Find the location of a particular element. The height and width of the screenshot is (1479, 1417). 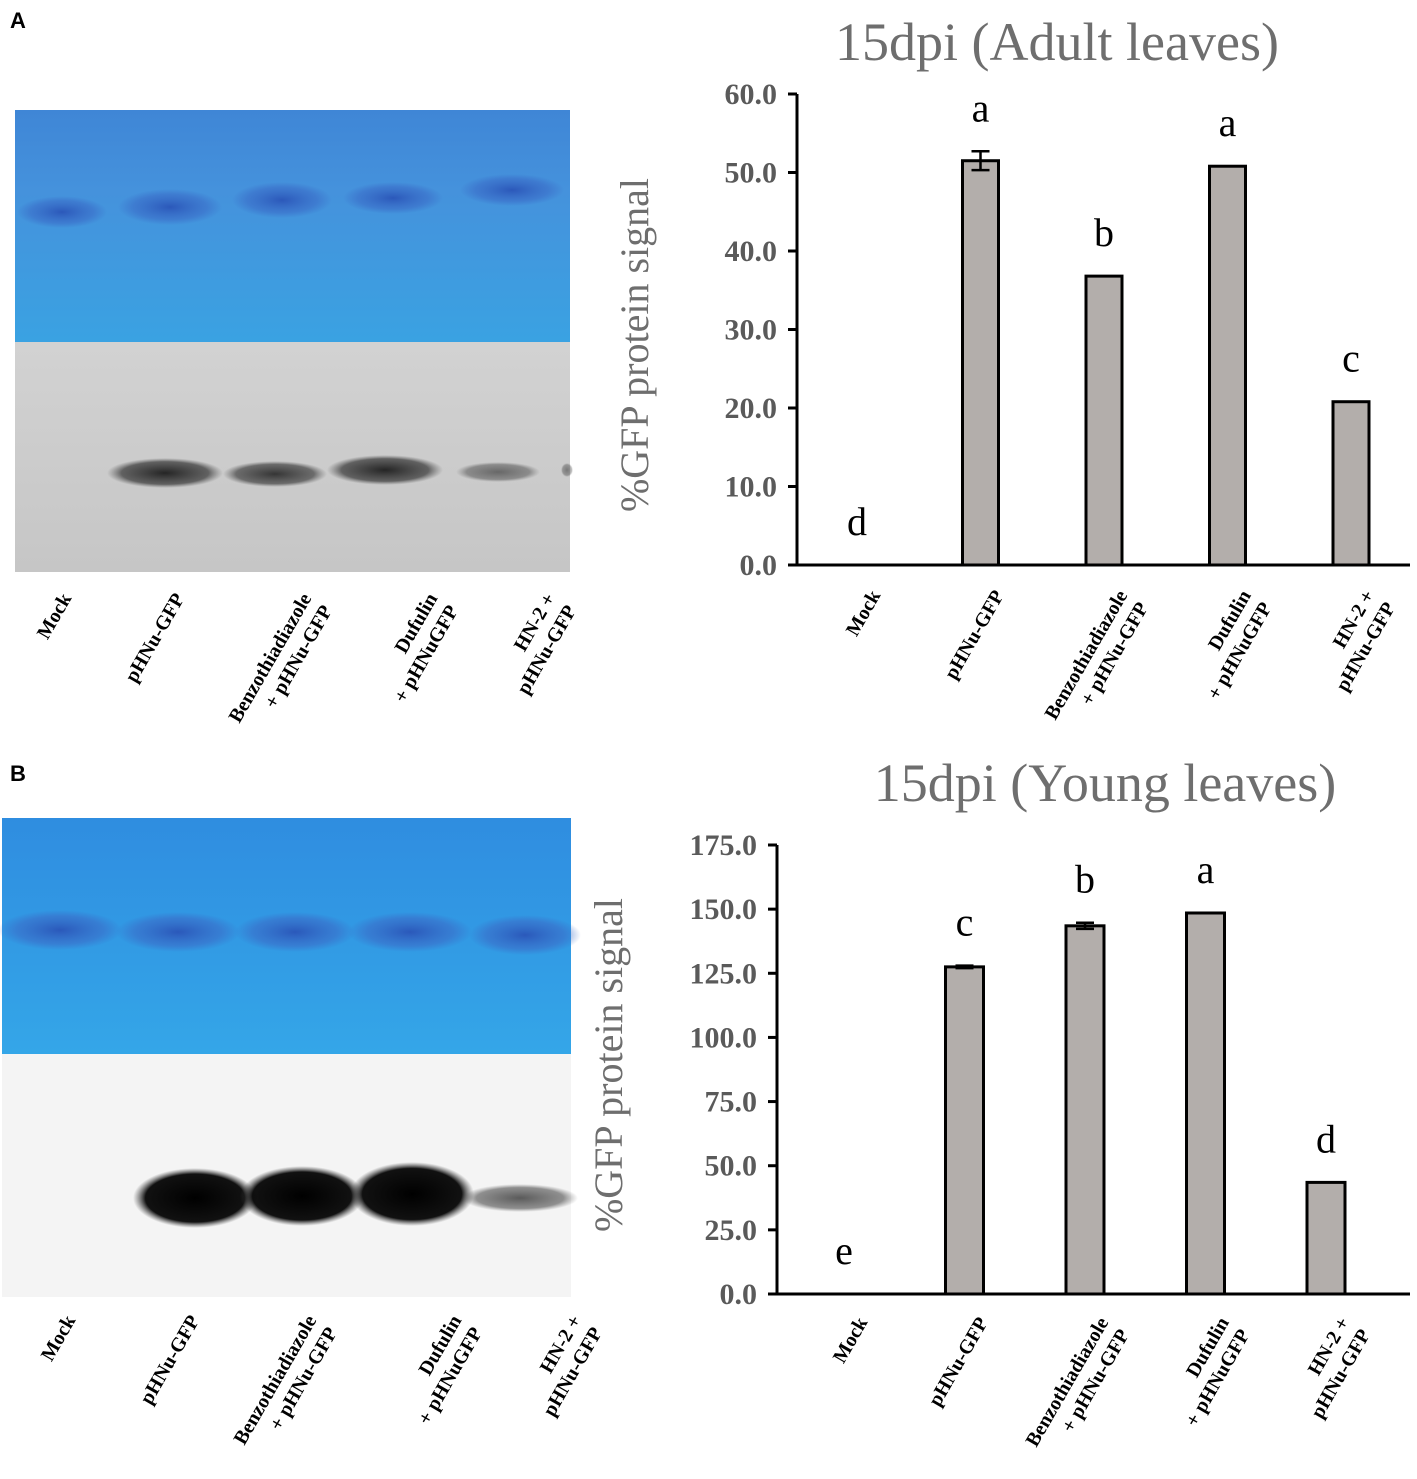

significance-label: e is located at coordinates (844, 1250).